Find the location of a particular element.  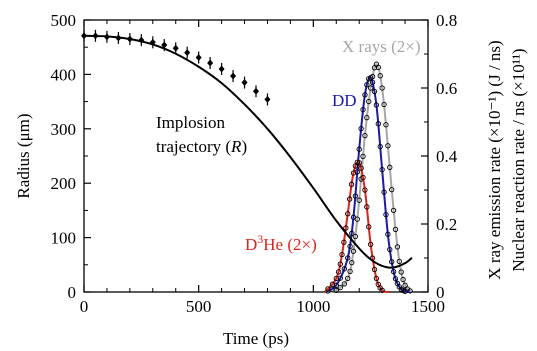

y-axis-right-title-2: Nuclear reaction rate / ns (×10¹¹) is located at coordinates (518, 159).